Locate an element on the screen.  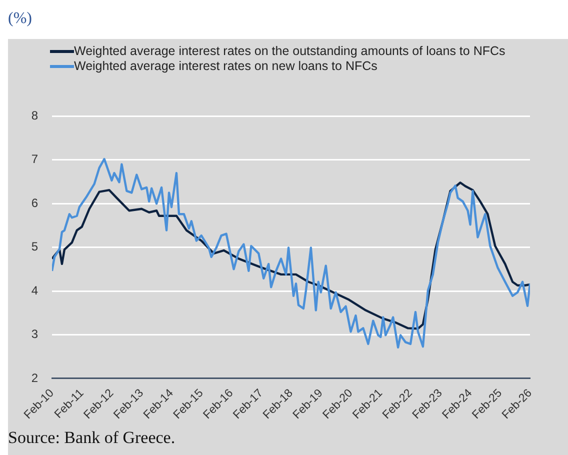
legend-label: Weighted average interest rates on new loans to NFCs is located at coordinates (226, 66).